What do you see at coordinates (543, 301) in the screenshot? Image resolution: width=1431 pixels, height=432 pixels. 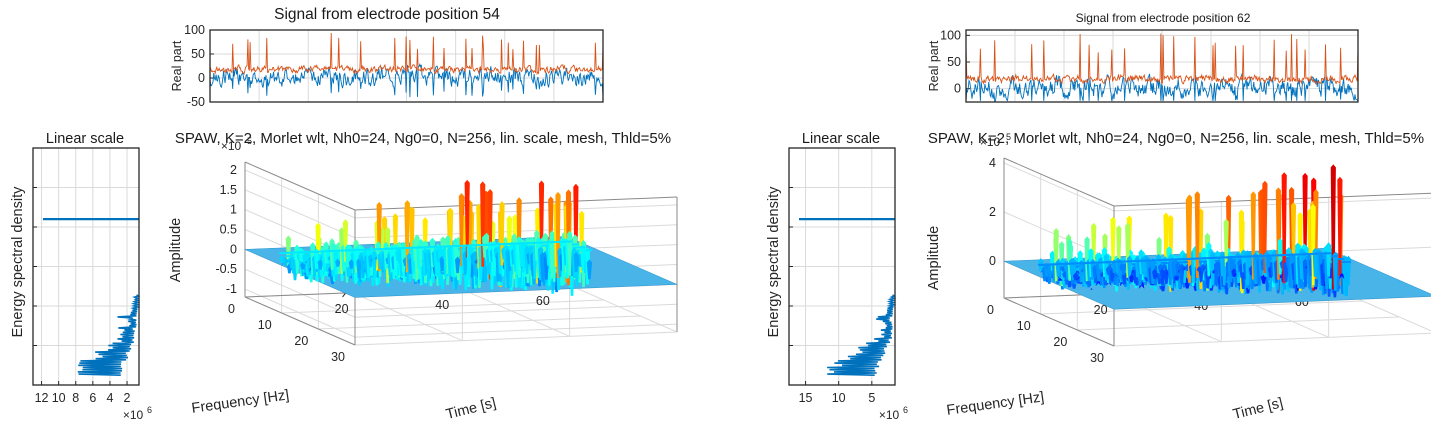 I see `surface-xtick-label: 60` at bounding box center [543, 301].